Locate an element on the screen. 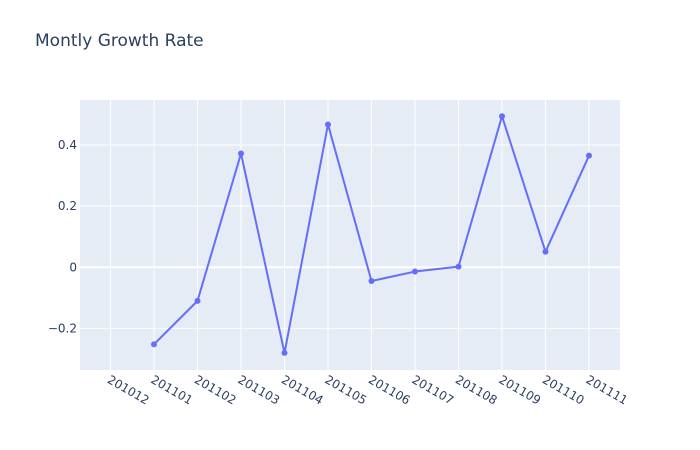  y-axis-ticks: −0.2 0 0.2 0.4 is located at coordinates (62, 236).